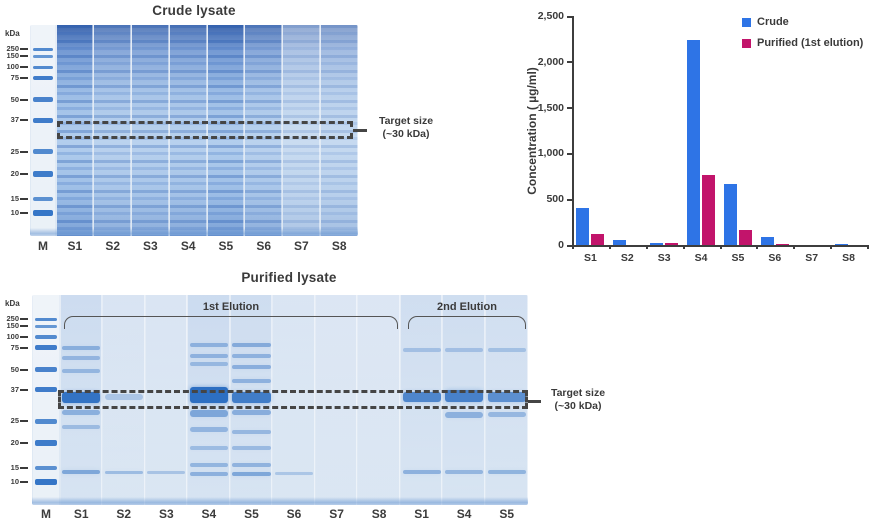 This screenshot has width=872, height=532. I want to click on lane-label-S2-1: S2, so click(113, 246).